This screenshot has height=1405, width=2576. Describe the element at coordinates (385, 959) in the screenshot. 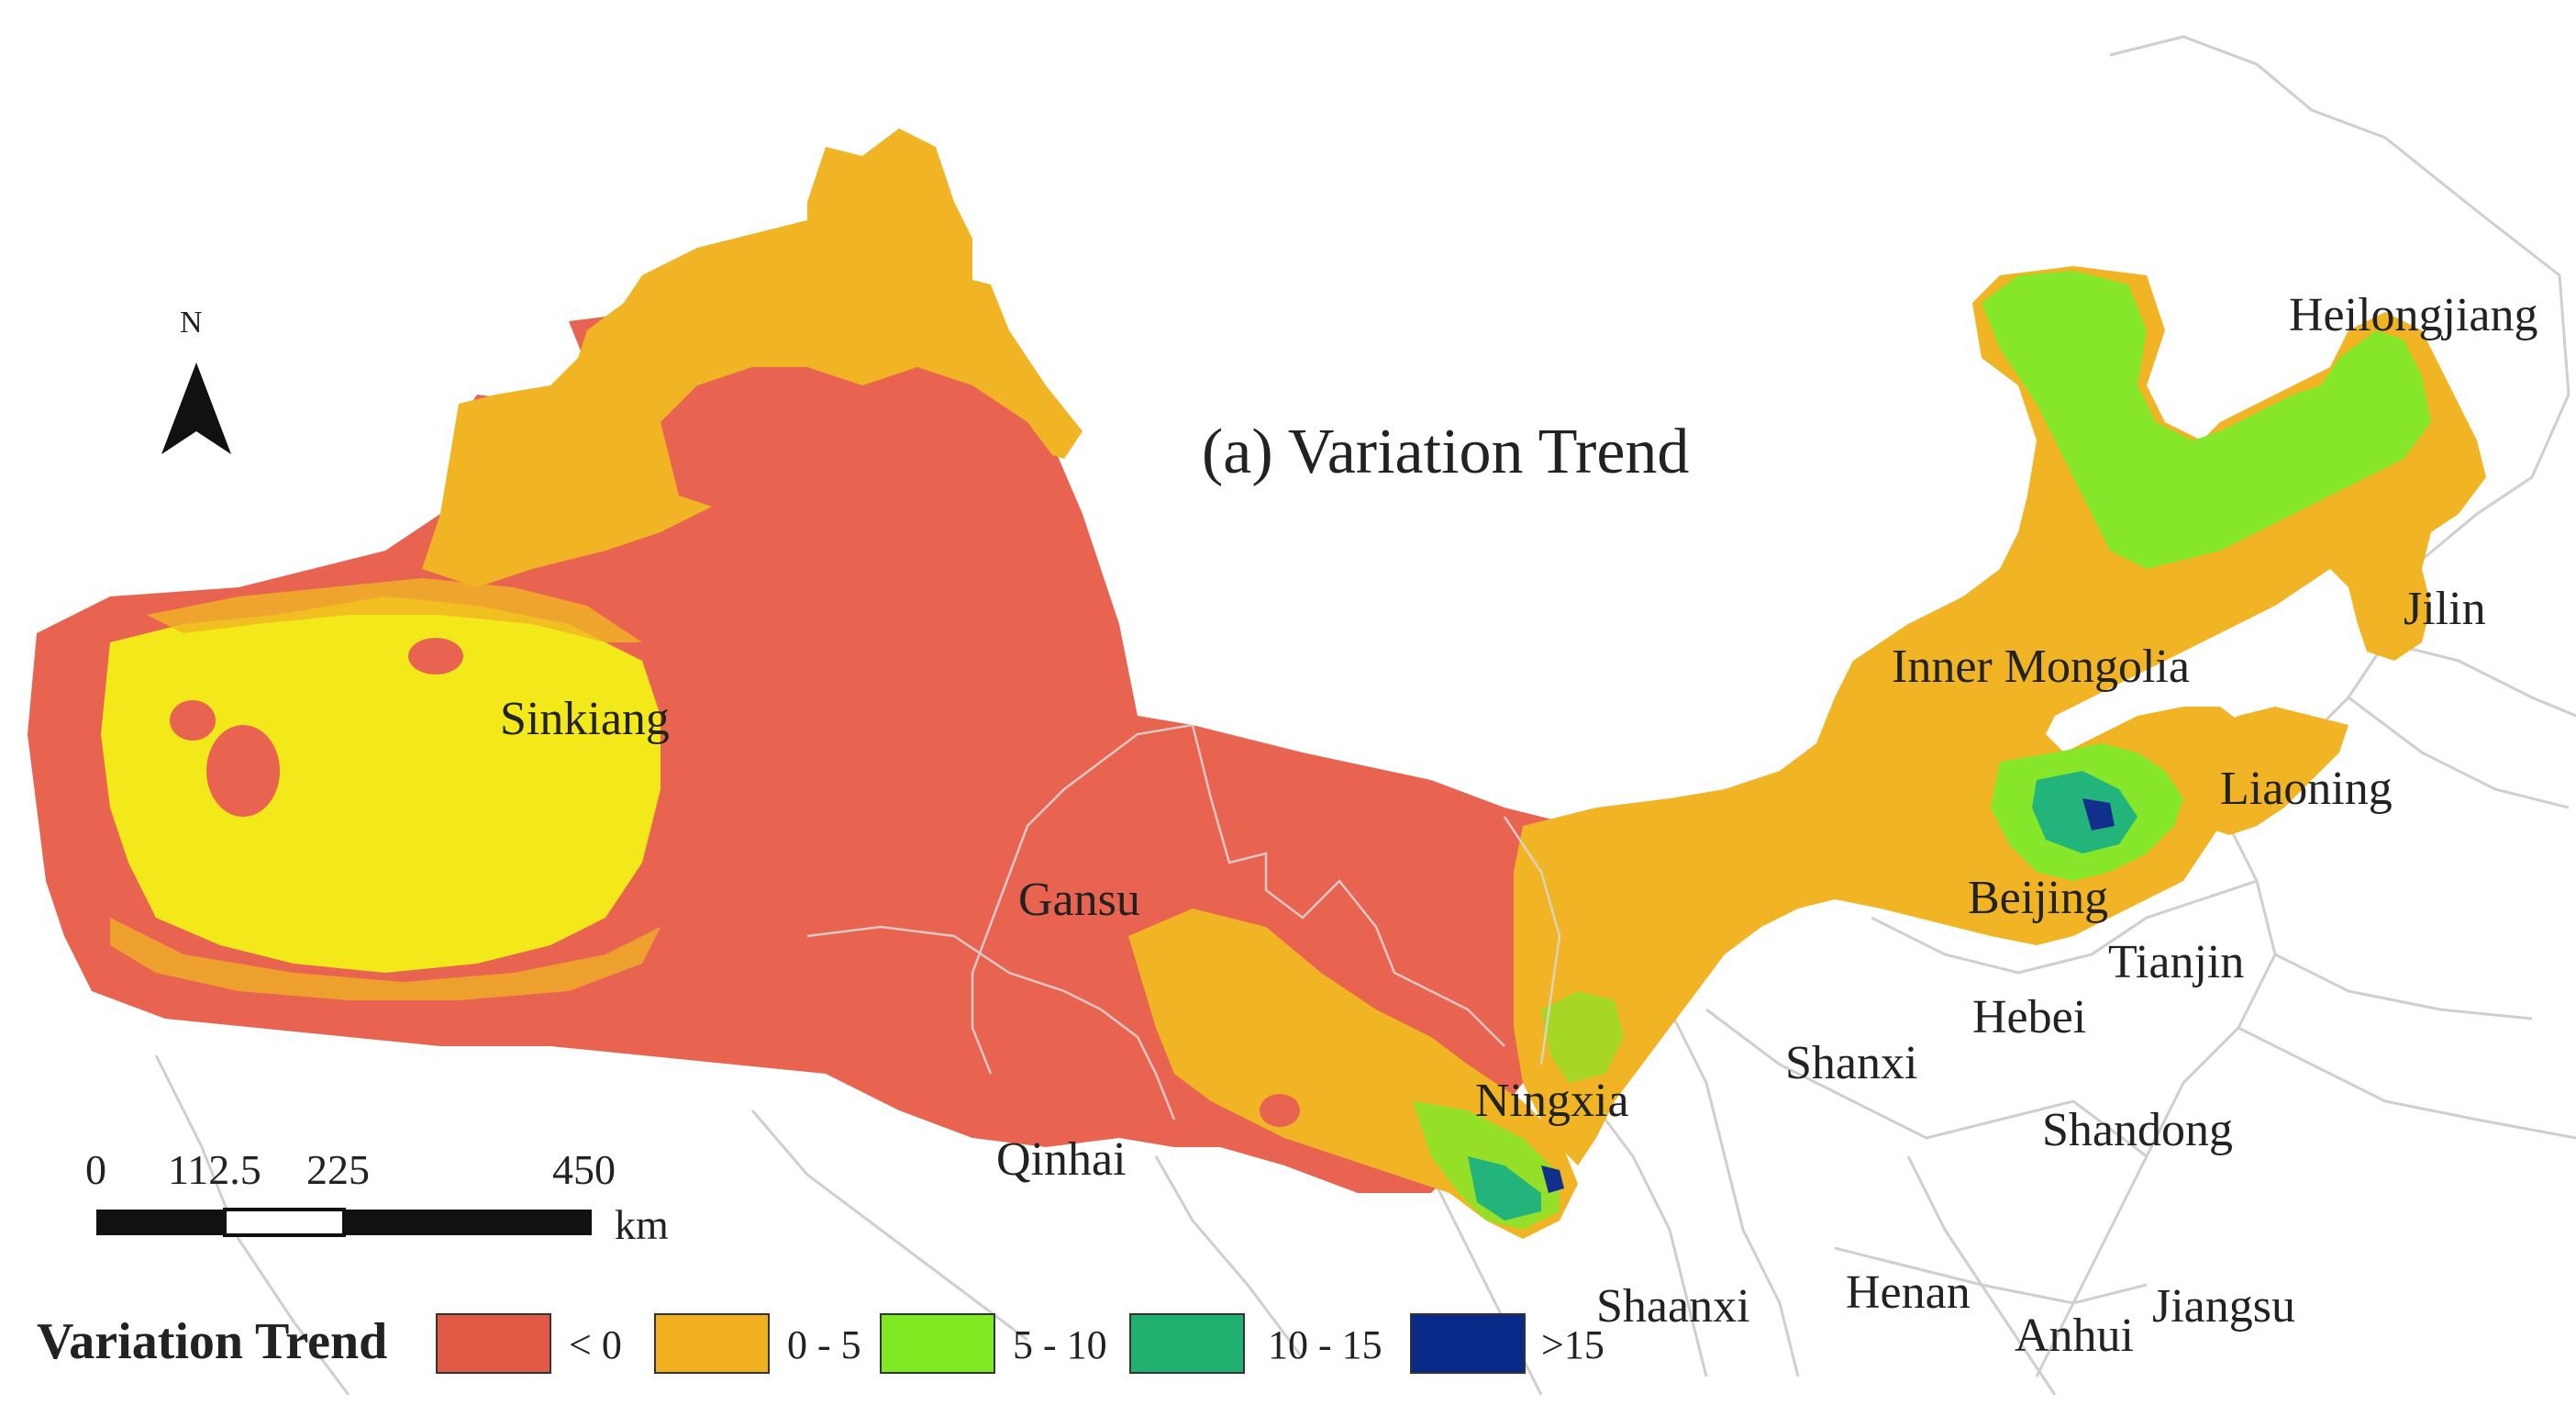

I see `region-low-tarim-rim` at that location.